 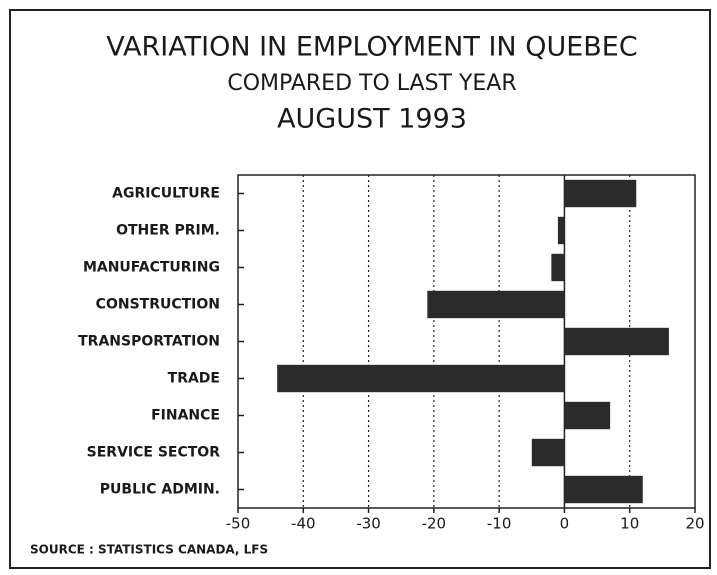 I want to click on source: SOURCE : STATISTICS CANADA, LFS, so click(x=149, y=550).